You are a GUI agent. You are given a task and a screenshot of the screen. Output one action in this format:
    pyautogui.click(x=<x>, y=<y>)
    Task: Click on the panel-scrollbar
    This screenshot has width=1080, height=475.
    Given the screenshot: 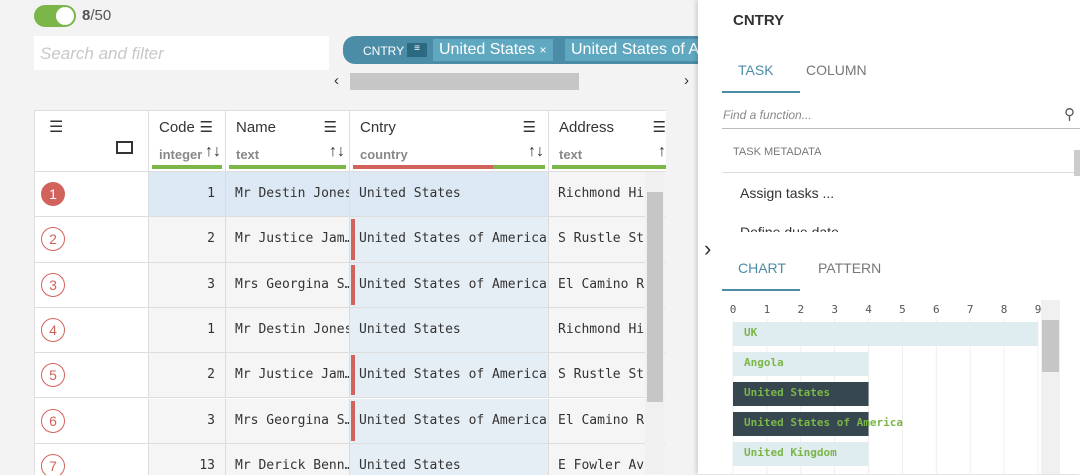 What is the action you would take?
    pyautogui.click(x=1077, y=163)
    